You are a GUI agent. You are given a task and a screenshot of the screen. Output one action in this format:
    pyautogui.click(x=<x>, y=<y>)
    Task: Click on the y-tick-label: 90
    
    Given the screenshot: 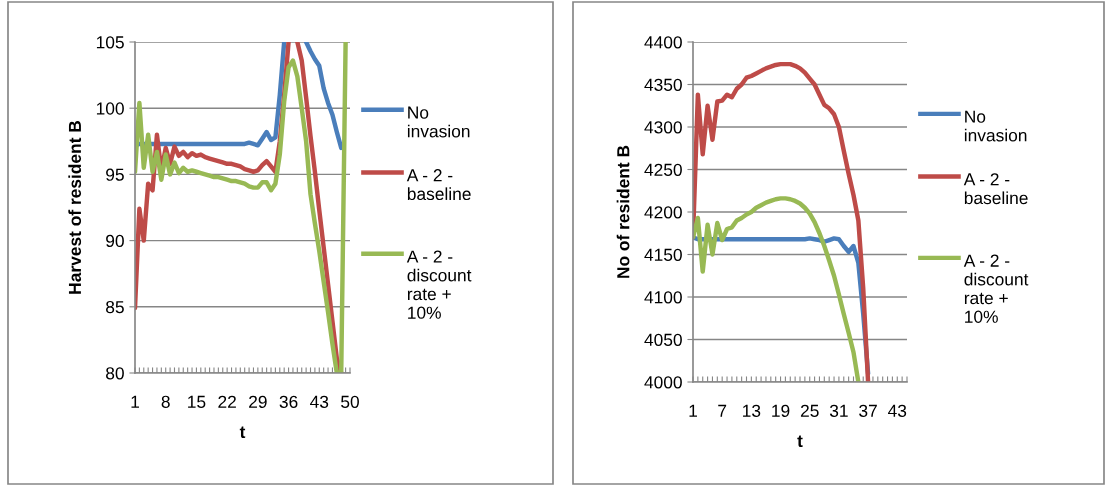 What is the action you would take?
    pyautogui.click(x=115, y=241)
    